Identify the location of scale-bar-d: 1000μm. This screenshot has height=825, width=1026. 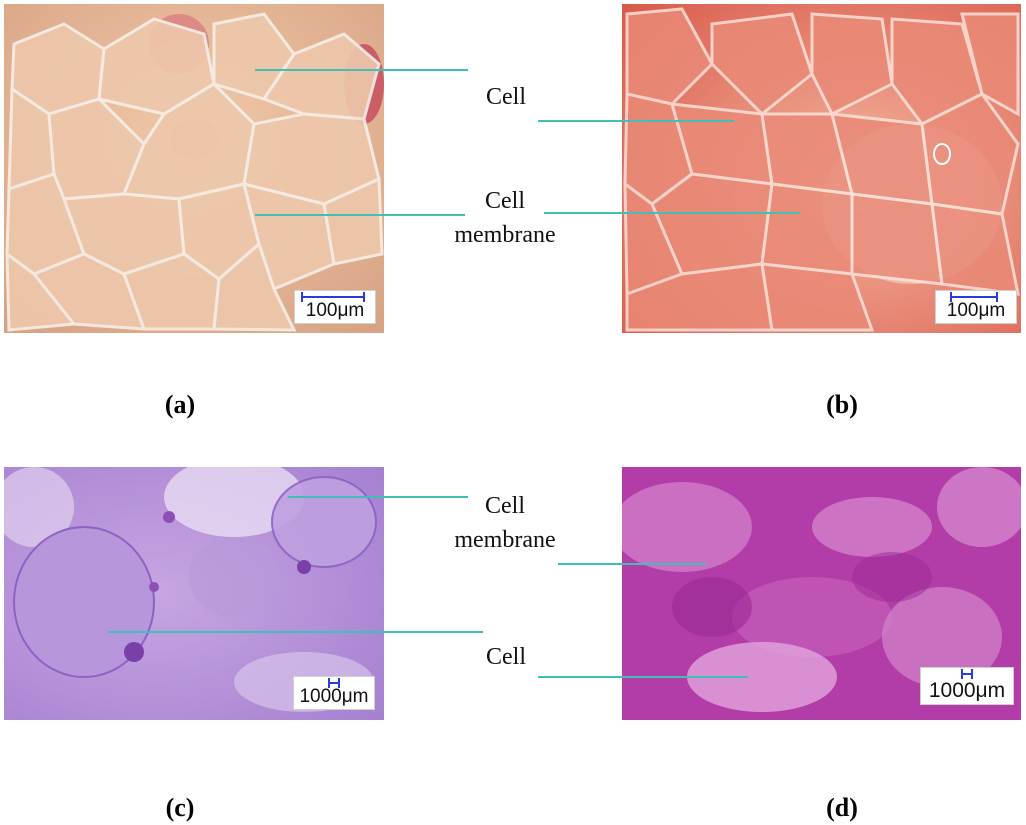
(967, 686).